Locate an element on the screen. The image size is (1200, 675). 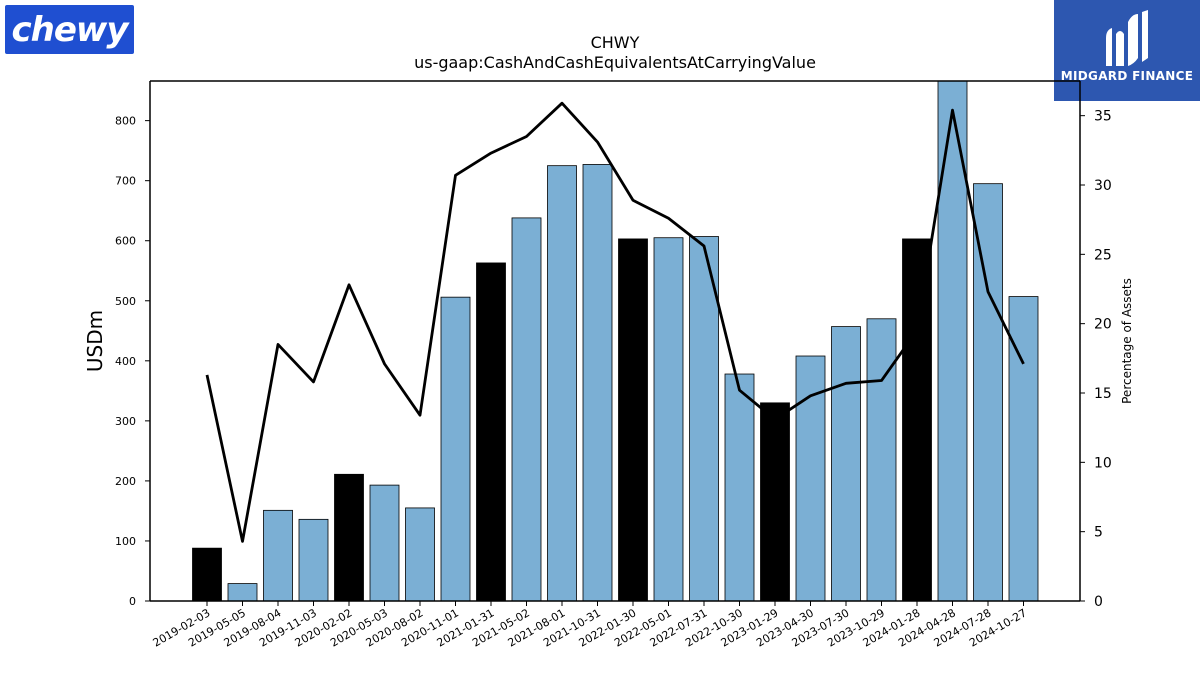
midgard-logo-text: MIDGARD FINANCE is located at coordinates (1127, 76).